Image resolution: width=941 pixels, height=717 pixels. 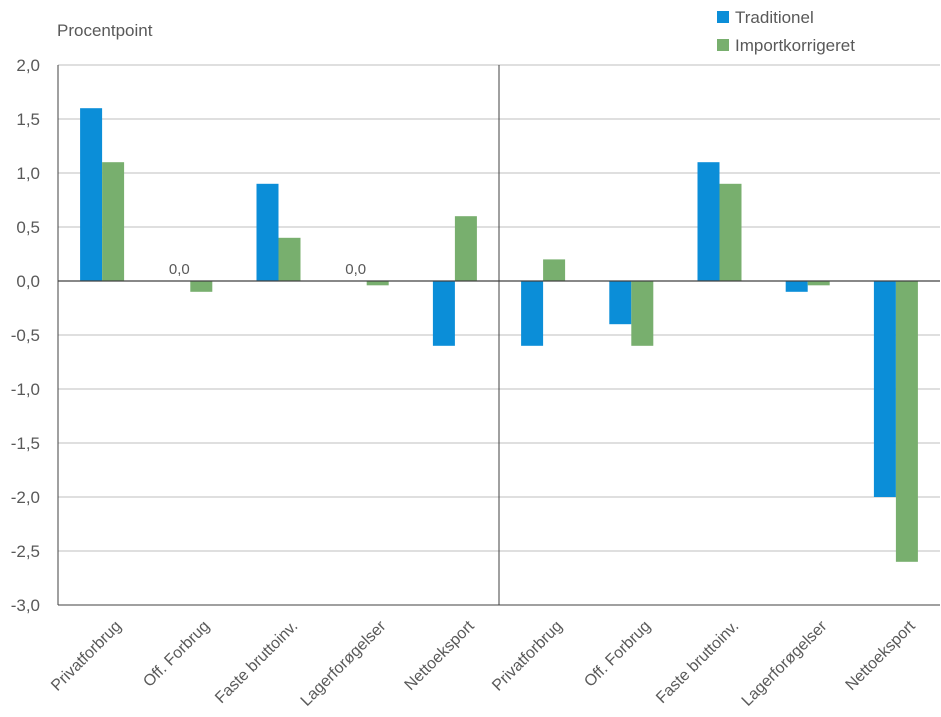 I want to click on y-tick-label: -2,0, so click(x=25, y=497).